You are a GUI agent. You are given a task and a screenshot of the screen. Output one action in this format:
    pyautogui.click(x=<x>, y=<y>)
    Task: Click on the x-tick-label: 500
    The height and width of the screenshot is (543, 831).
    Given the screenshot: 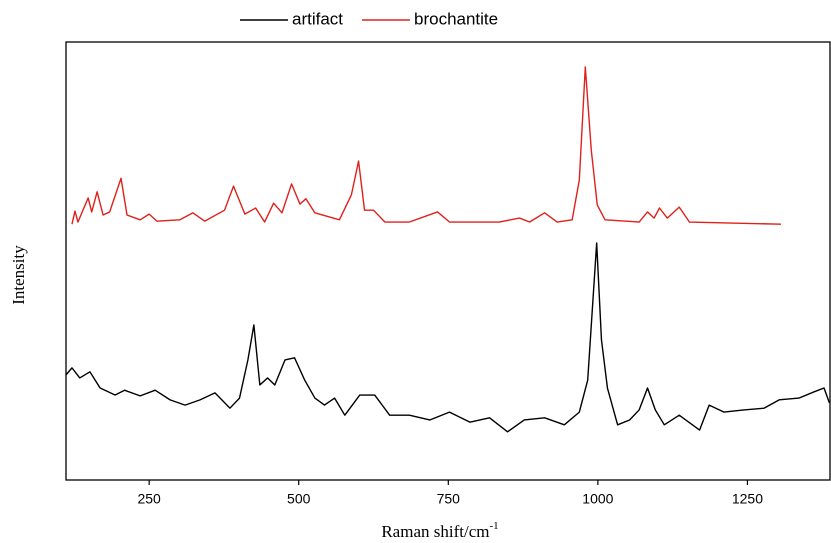 What is the action you would take?
    pyautogui.click(x=299, y=499)
    